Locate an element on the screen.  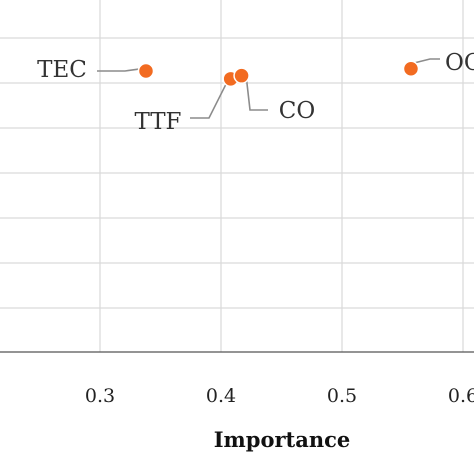
data-point-oc is located at coordinates (411, 69).